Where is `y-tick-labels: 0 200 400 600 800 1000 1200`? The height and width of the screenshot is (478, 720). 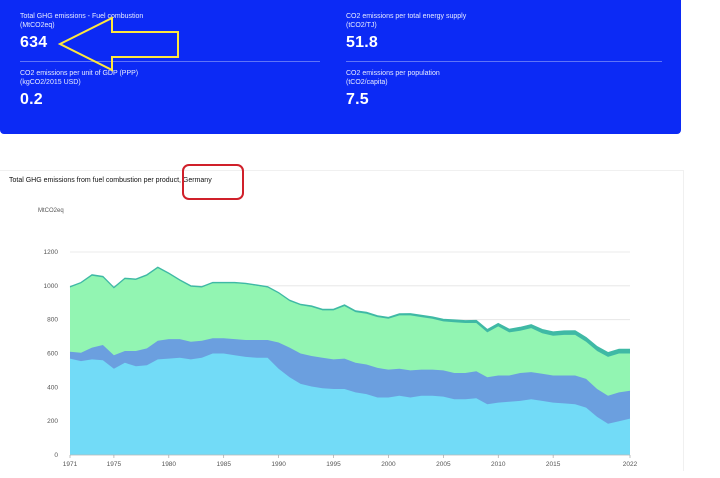 y-tick-labels: 0 200 400 600 800 1000 1200 is located at coordinates (51, 354).